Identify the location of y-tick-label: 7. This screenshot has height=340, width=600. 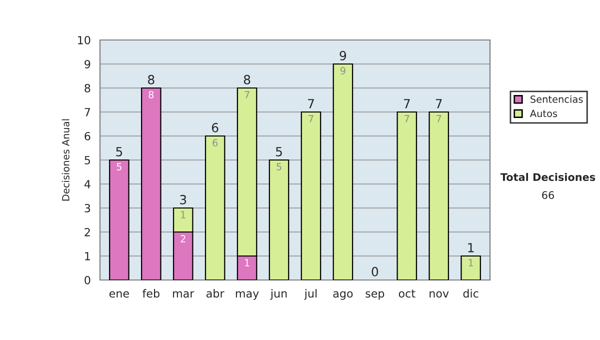
(87, 112).